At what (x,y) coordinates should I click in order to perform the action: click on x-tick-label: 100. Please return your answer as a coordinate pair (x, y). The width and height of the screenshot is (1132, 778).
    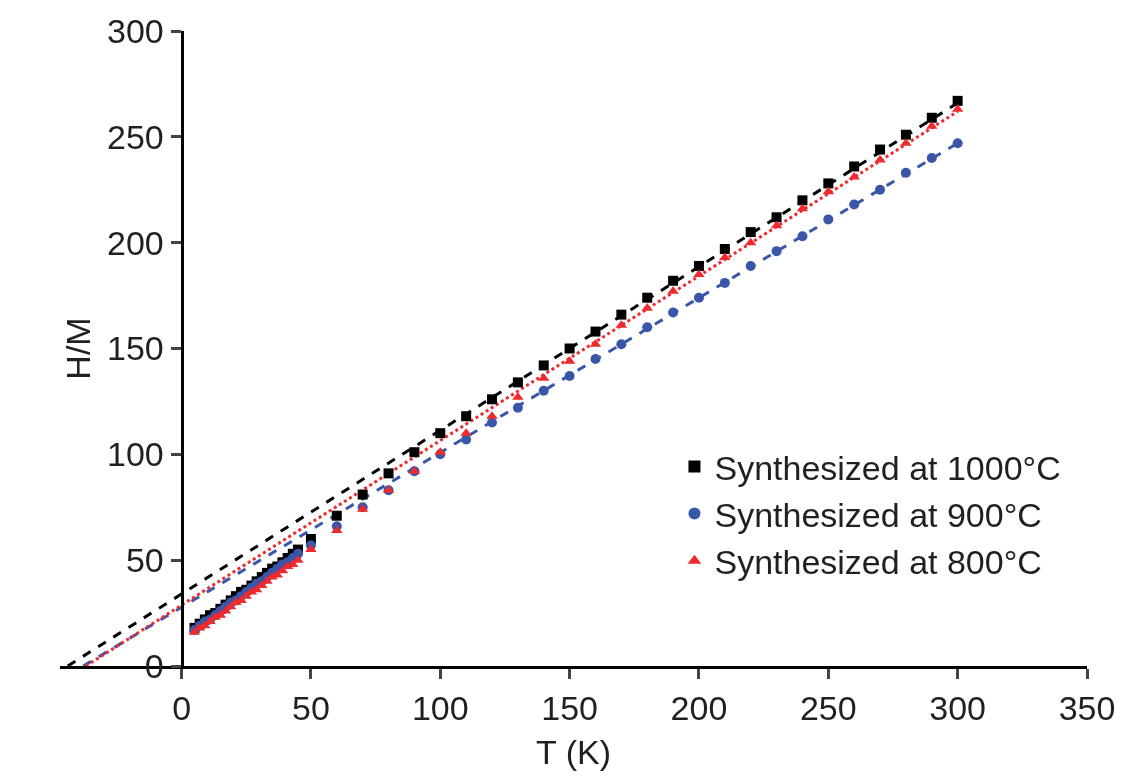
    Looking at the image, I should click on (440, 707).